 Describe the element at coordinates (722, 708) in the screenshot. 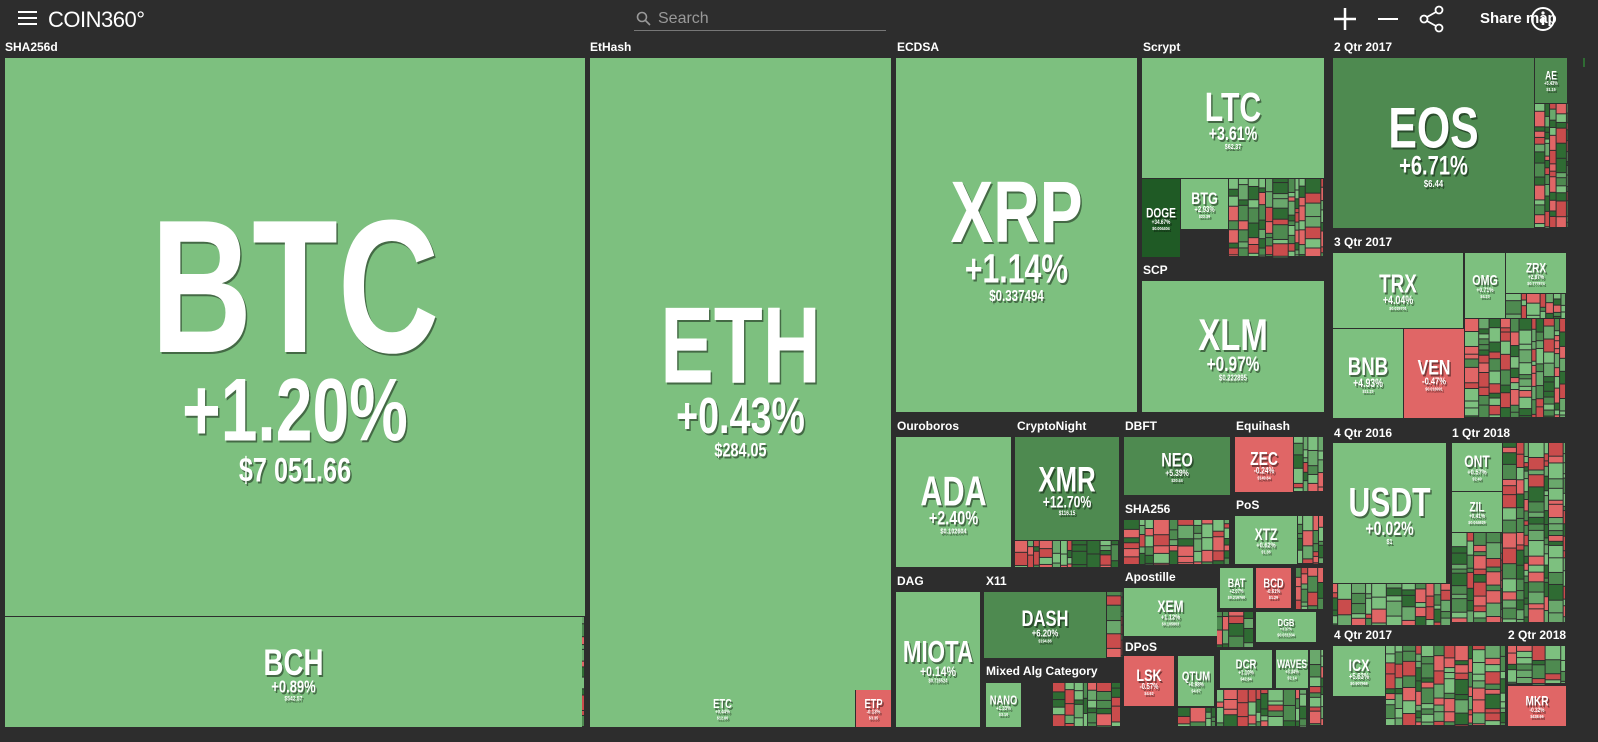

I see `coin-tile: ETC+0.44%$12.86` at that location.